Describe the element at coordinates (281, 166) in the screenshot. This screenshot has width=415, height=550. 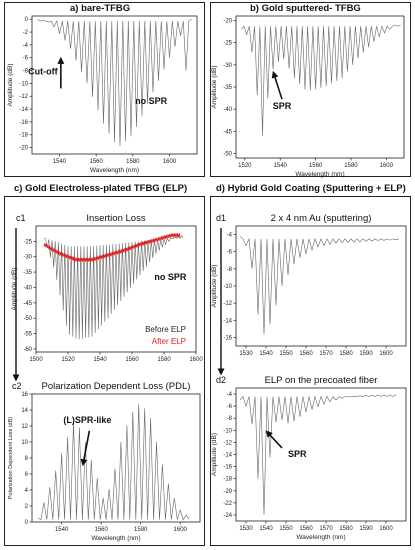
I see `x-tick-label-b-1: 1540` at that location.